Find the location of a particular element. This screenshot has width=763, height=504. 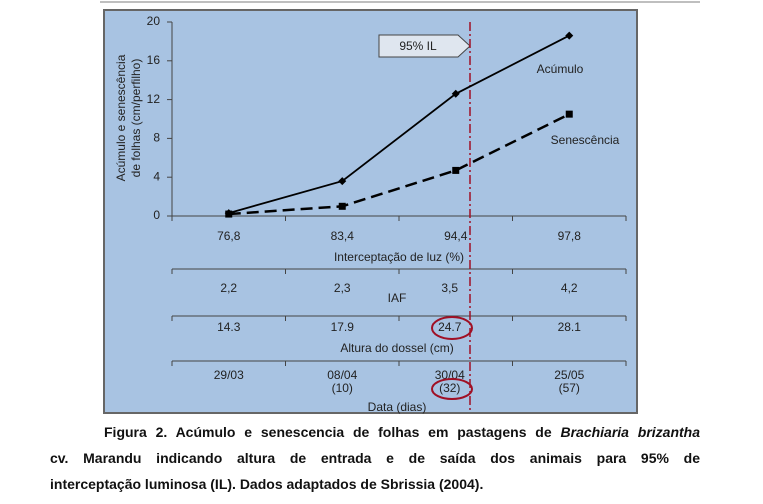

row-value: 08/04 is located at coordinates (342, 375).